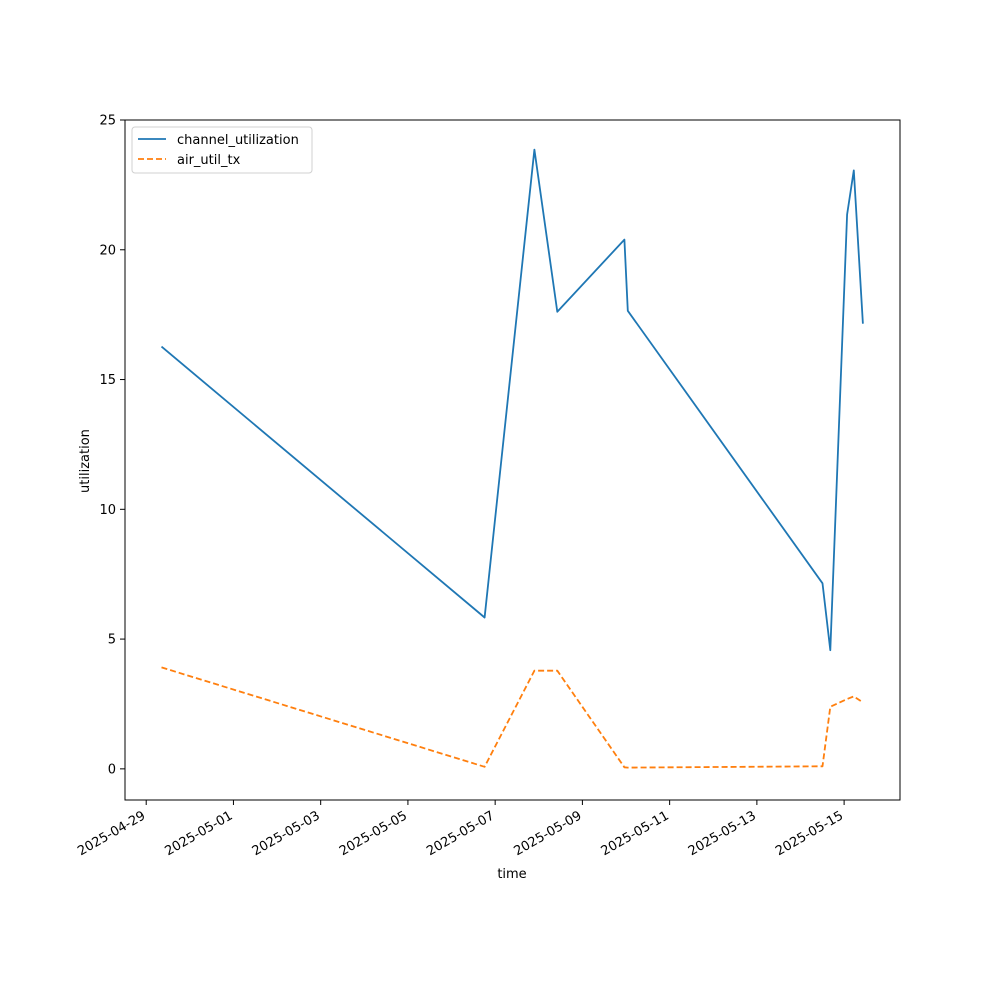 This screenshot has height=1000, width=1000. I want to click on y-tick-label: 25, so click(107, 121).